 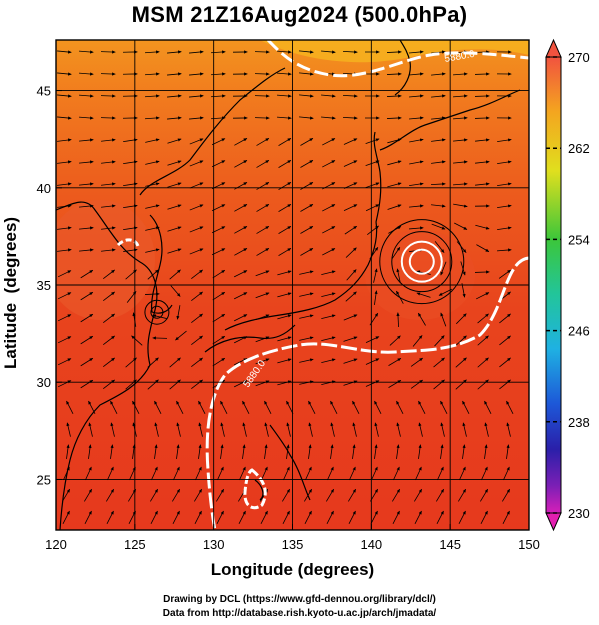 What do you see at coordinates (450, 544) in the screenshot?
I see `x-tick-label: 145` at bounding box center [450, 544].